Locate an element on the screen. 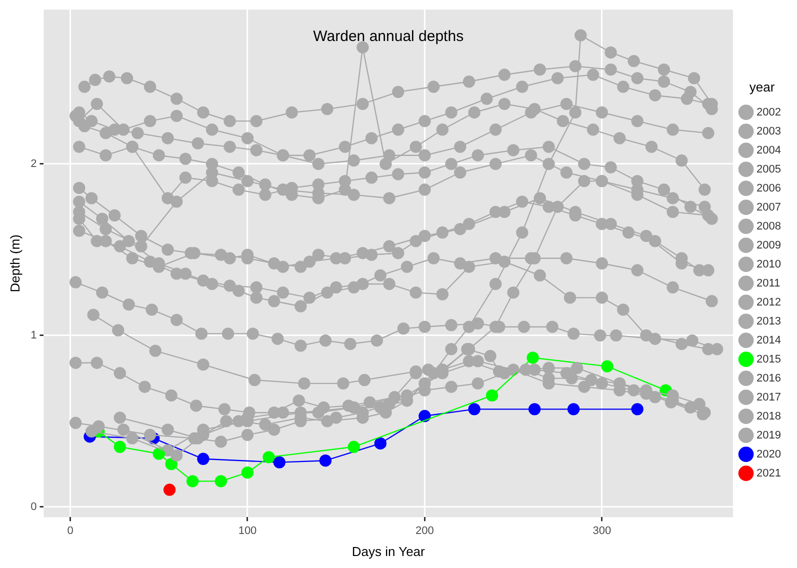  legend-label: 2005 is located at coordinates (769, 169).